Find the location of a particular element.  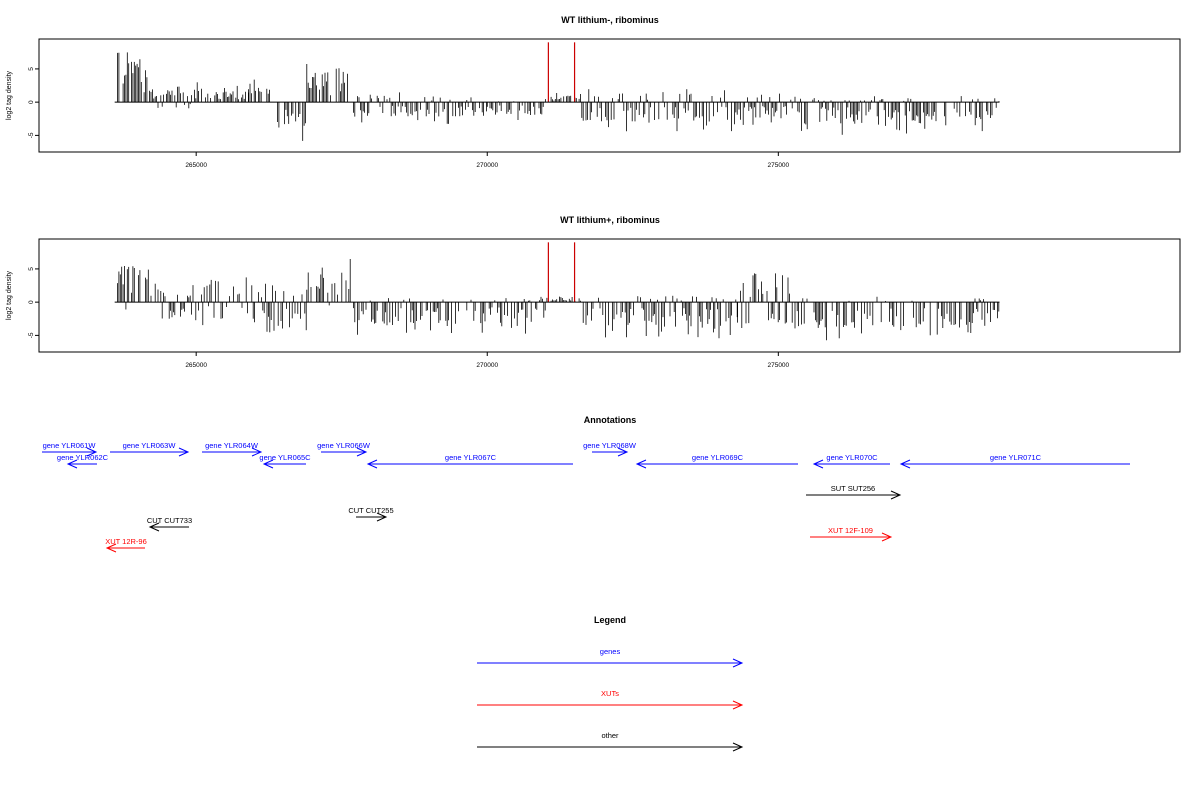

feature-arrow: gene YLR065C is located at coordinates (285, 461).